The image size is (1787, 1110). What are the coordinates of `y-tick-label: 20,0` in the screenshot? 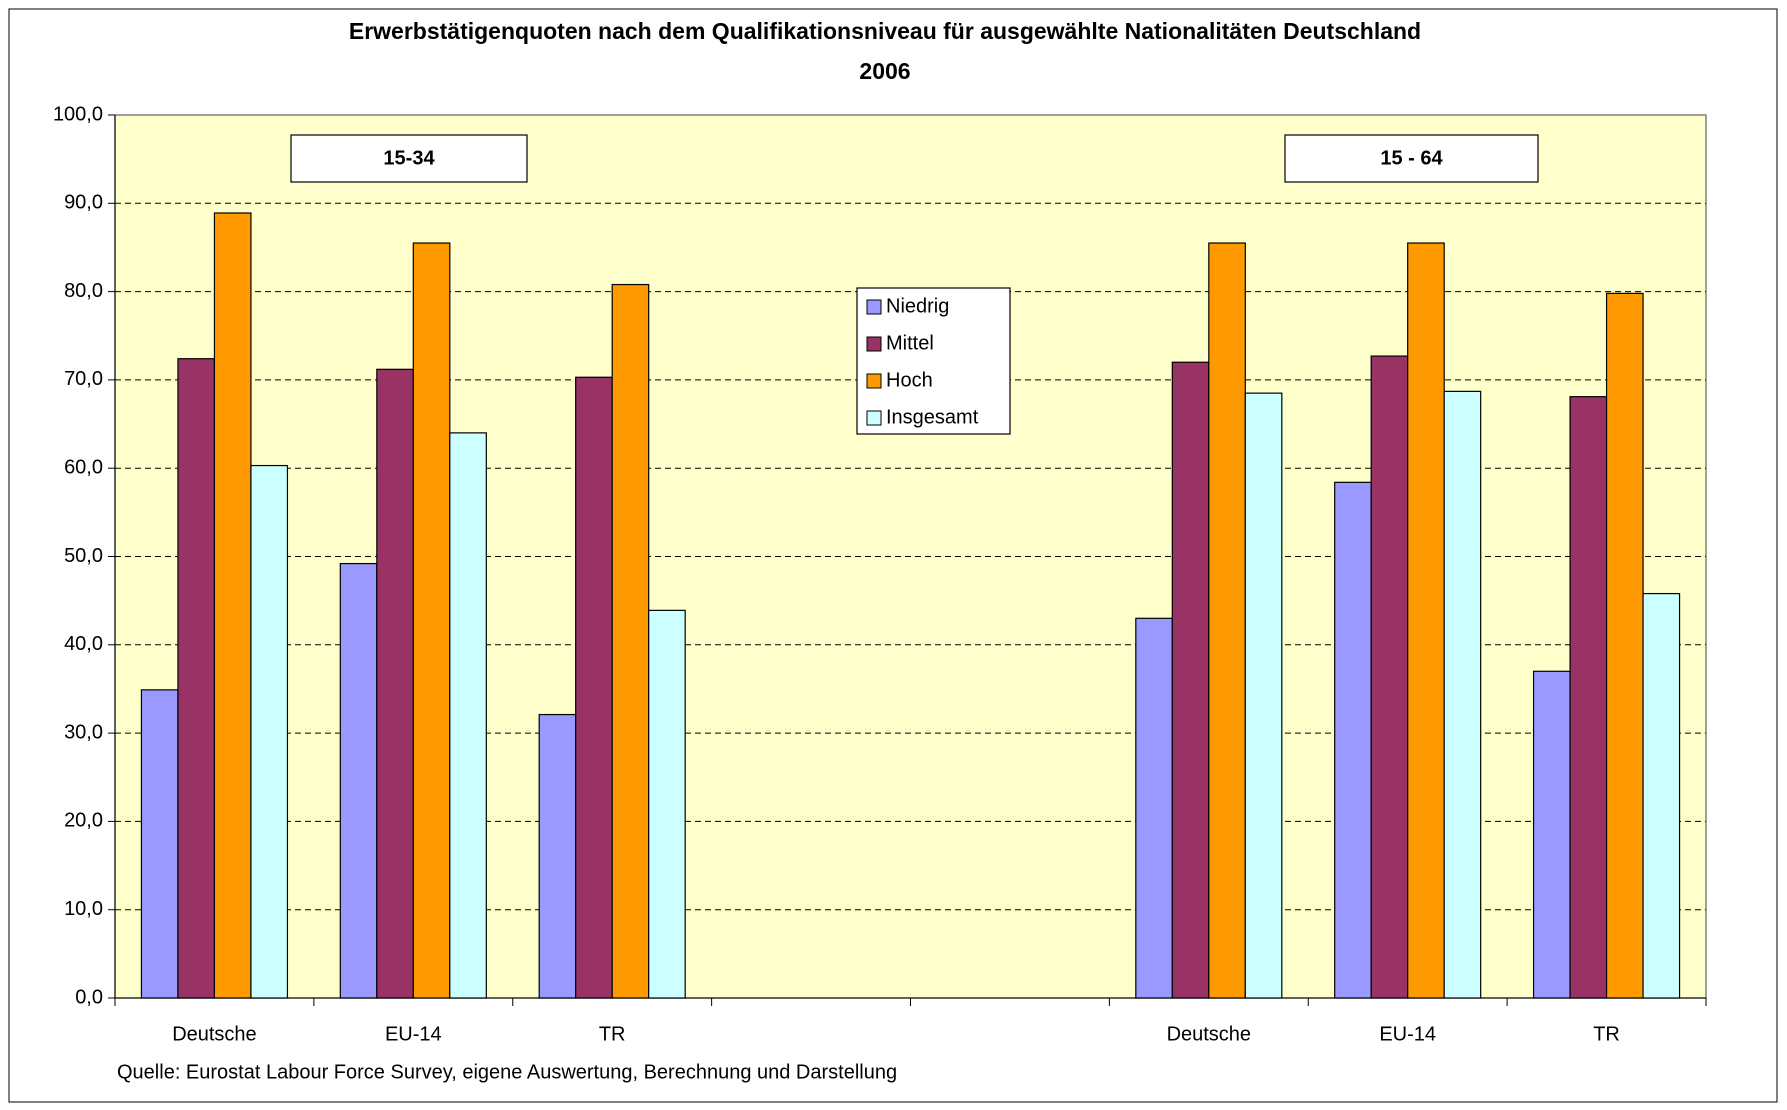 It's located at (83, 821).